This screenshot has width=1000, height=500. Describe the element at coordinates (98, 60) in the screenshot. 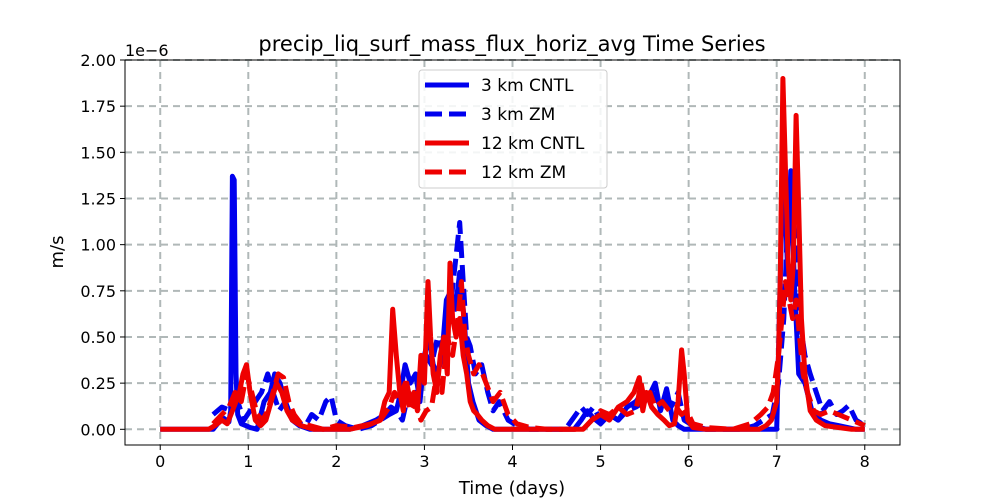

I see `y-tick-label: 2.00` at that location.